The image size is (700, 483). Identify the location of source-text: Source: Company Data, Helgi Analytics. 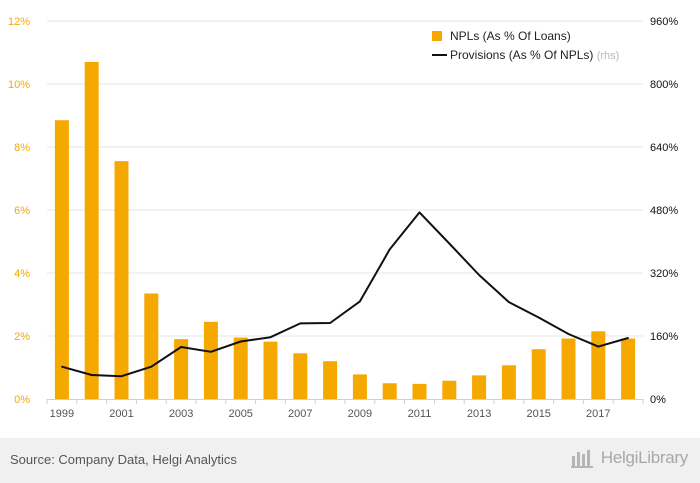
(123, 459).